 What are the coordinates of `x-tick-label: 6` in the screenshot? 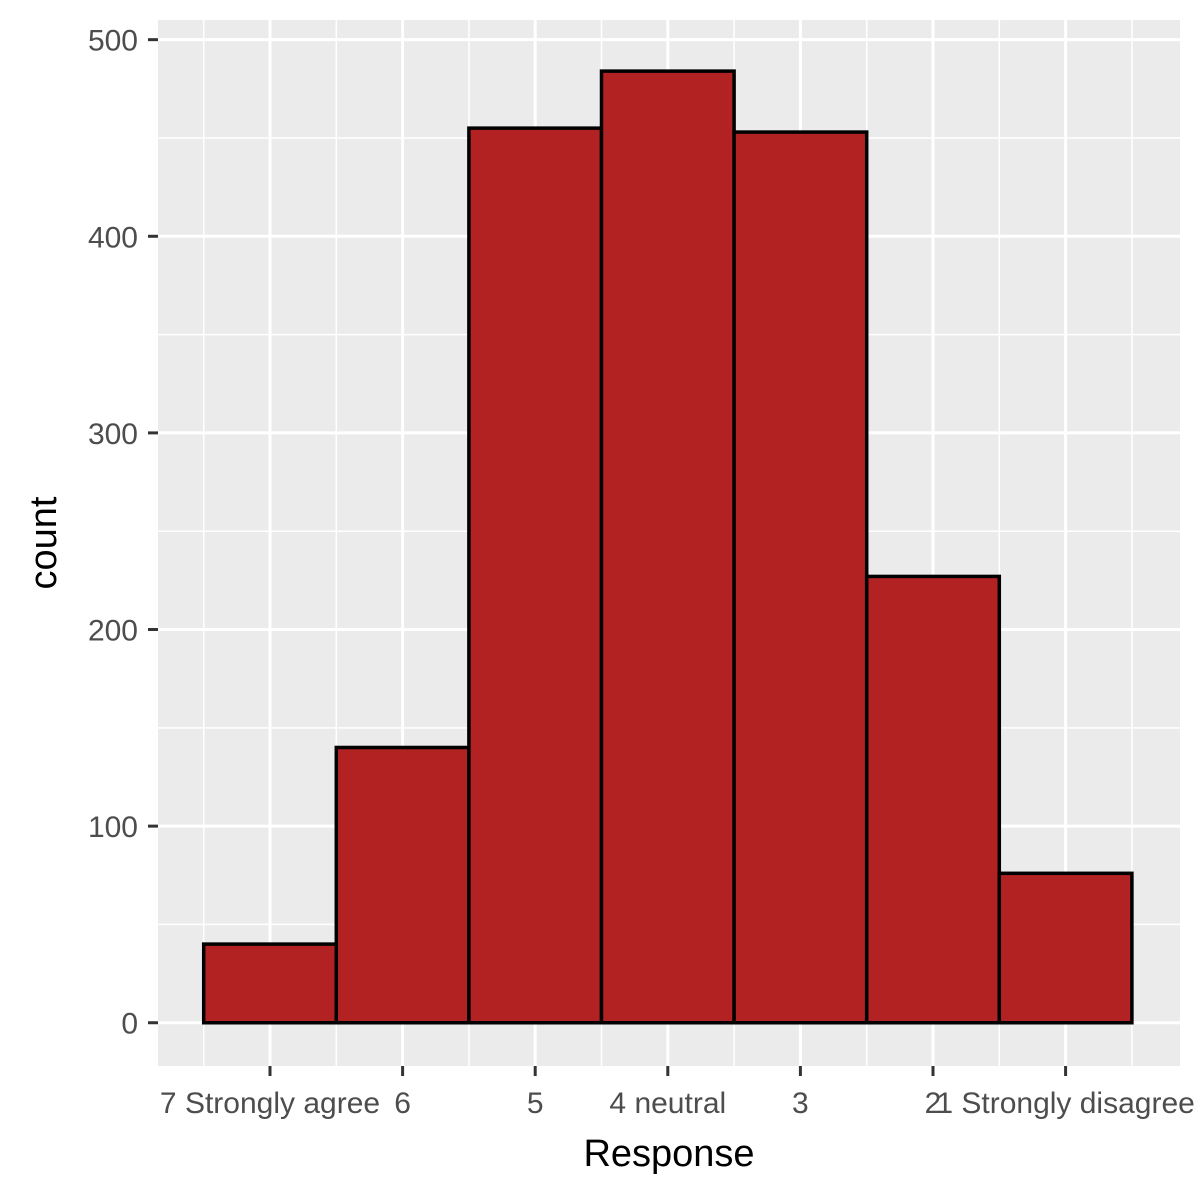 It's located at (402, 1103).